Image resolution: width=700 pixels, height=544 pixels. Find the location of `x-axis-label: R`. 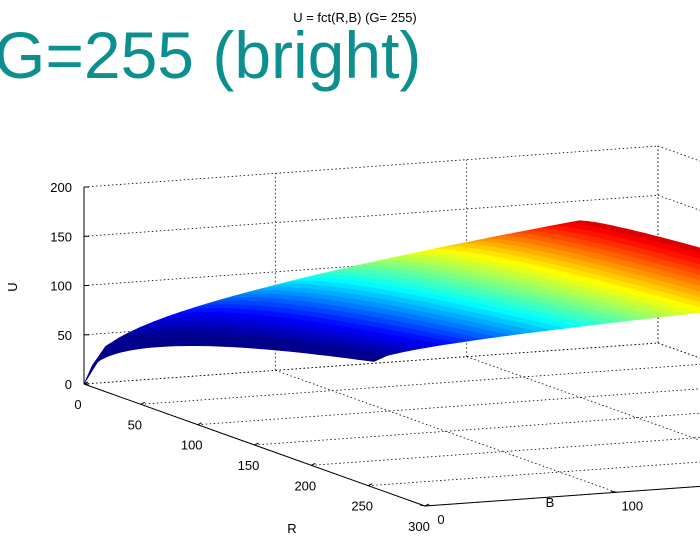

x-axis-label: R is located at coordinates (291, 528).